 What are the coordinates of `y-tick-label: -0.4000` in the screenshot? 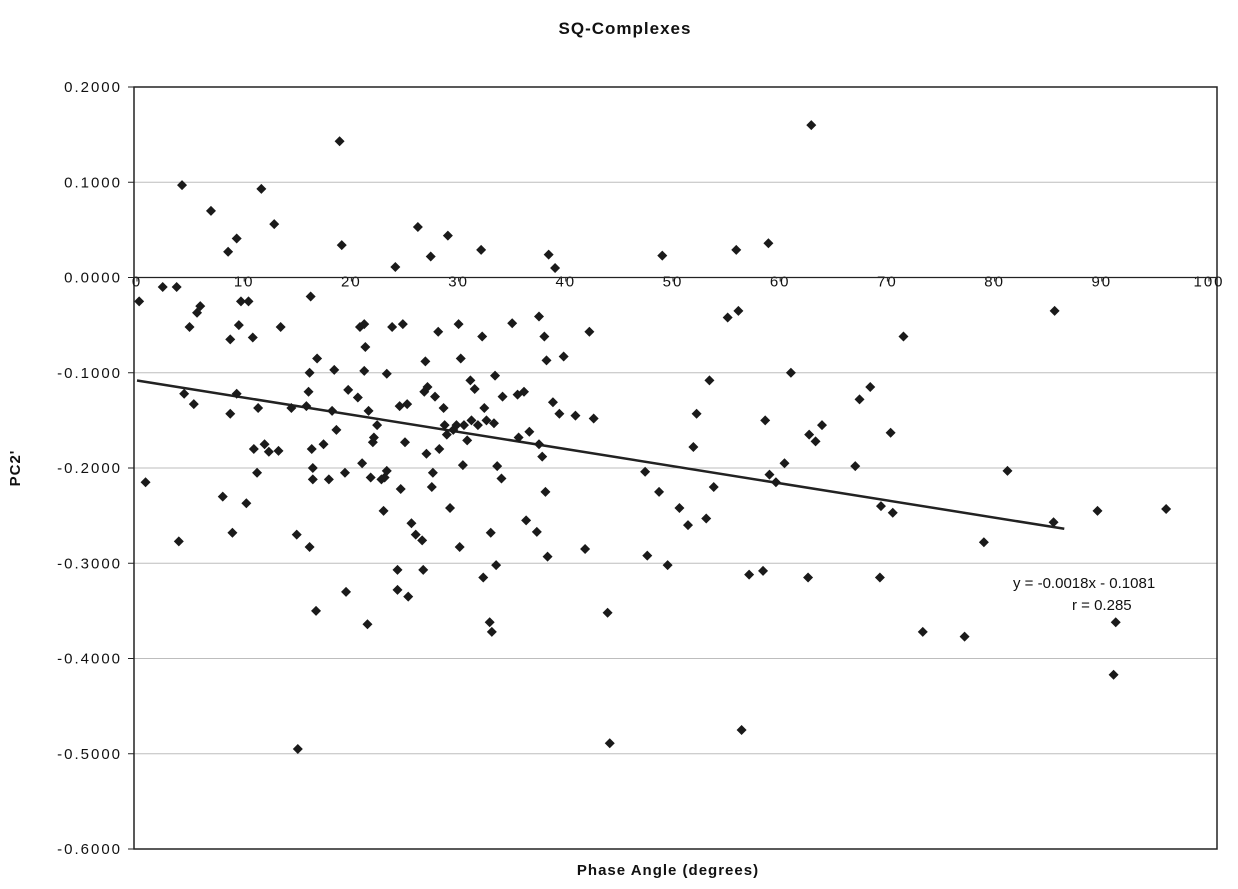 It's located at (89, 659).